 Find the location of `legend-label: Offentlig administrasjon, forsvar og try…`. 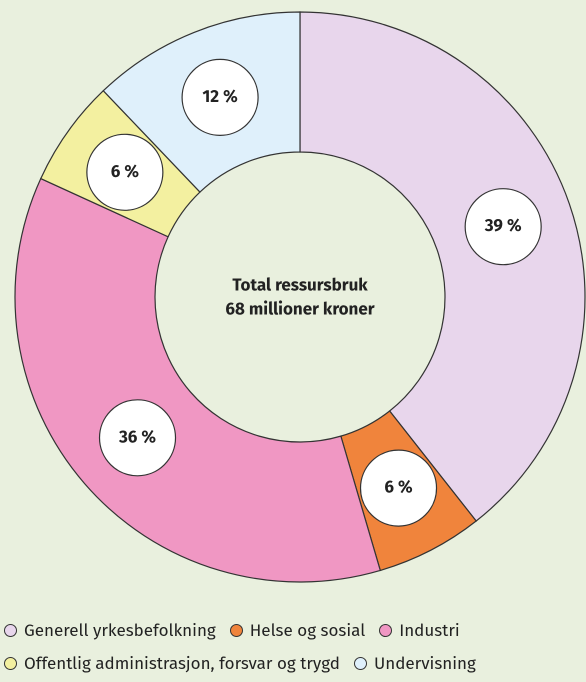

legend-label: Offentlig administrasjon, forsvar og try… is located at coordinates (182, 663).